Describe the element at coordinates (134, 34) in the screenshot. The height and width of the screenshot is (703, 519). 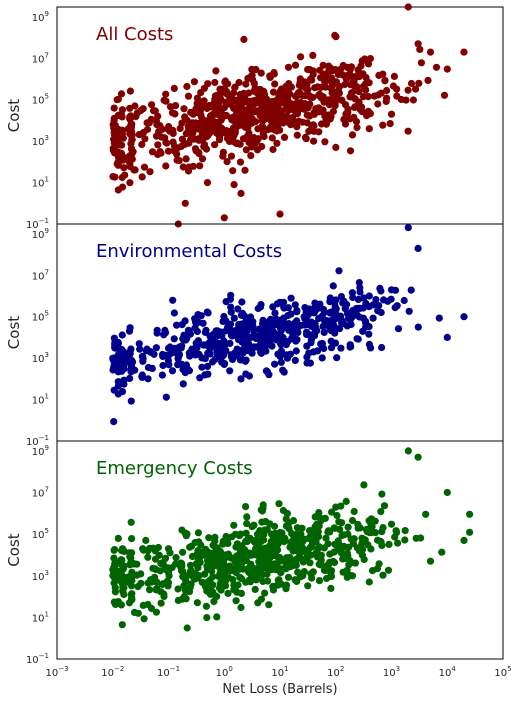
I see `panel-title: All Costs` at that location.